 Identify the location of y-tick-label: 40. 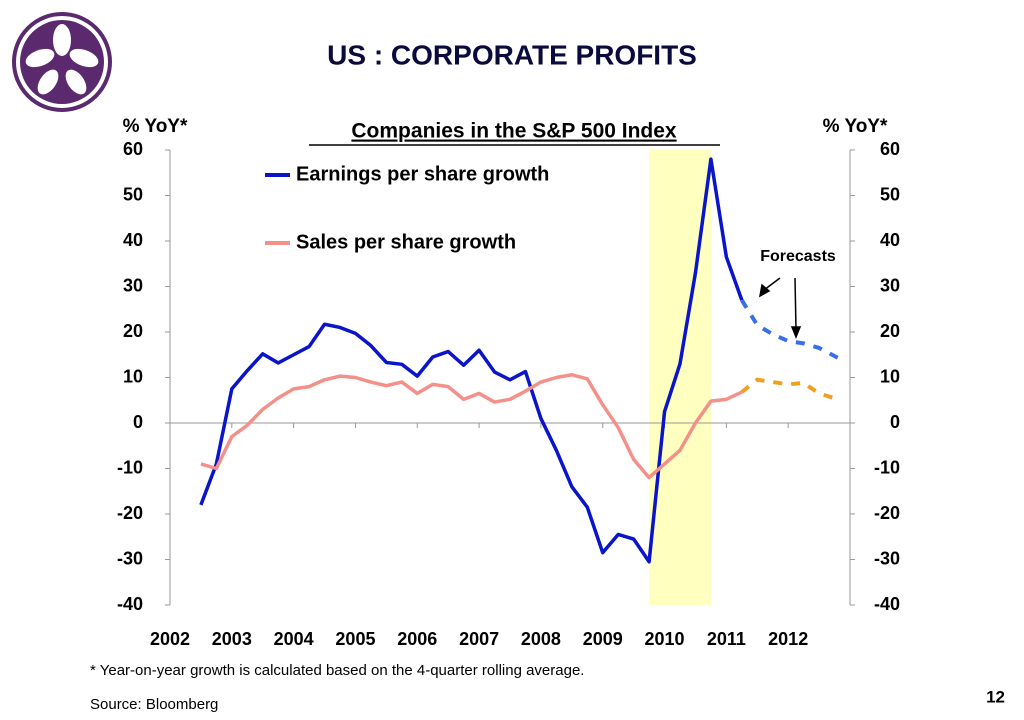
(133, 240).